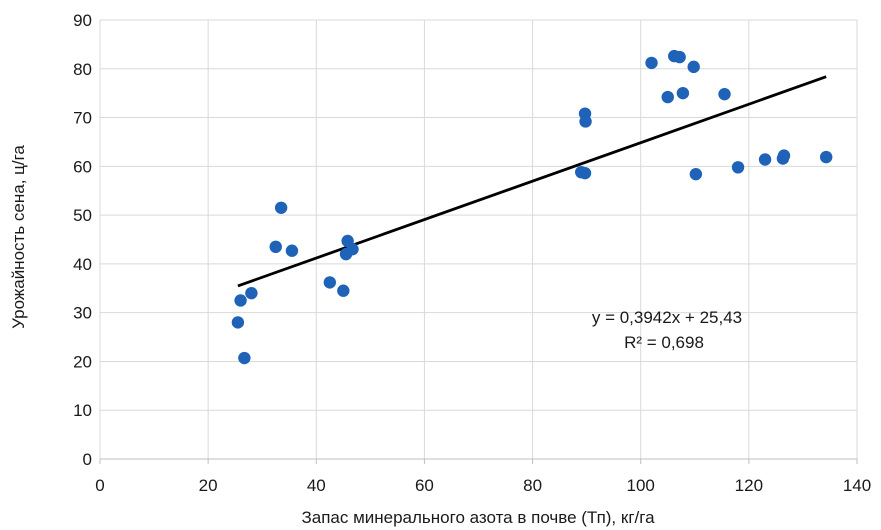  Describe the element at coordinates (749, 485) in the screenshot. I see `x-tick-label: 120` at that location.